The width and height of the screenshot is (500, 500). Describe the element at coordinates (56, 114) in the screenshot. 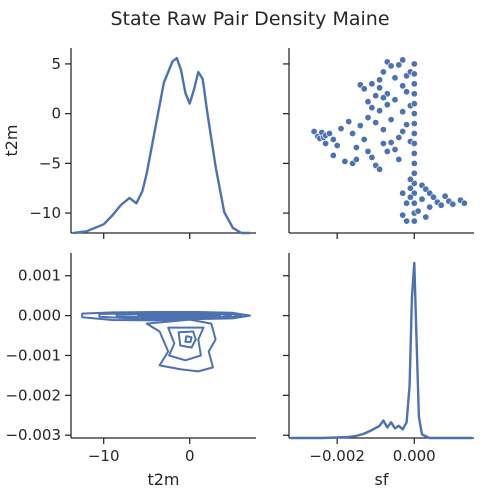

I see `y-tick-label: 0` at that location.